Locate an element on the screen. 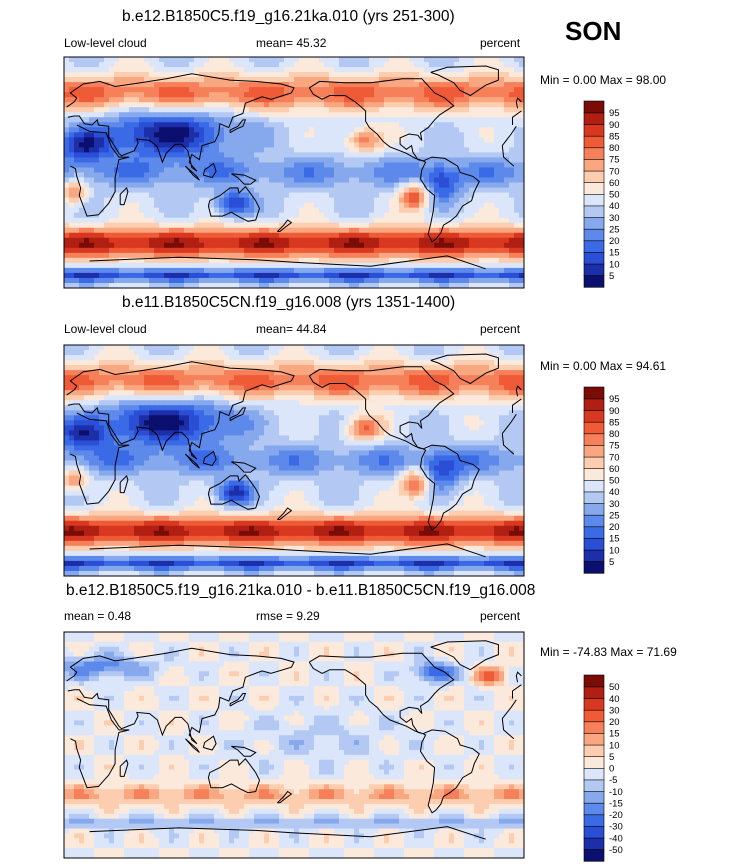 This screenshot has height=866, width=733. colorbar-label: 70 is located at coordinates (614, 171).